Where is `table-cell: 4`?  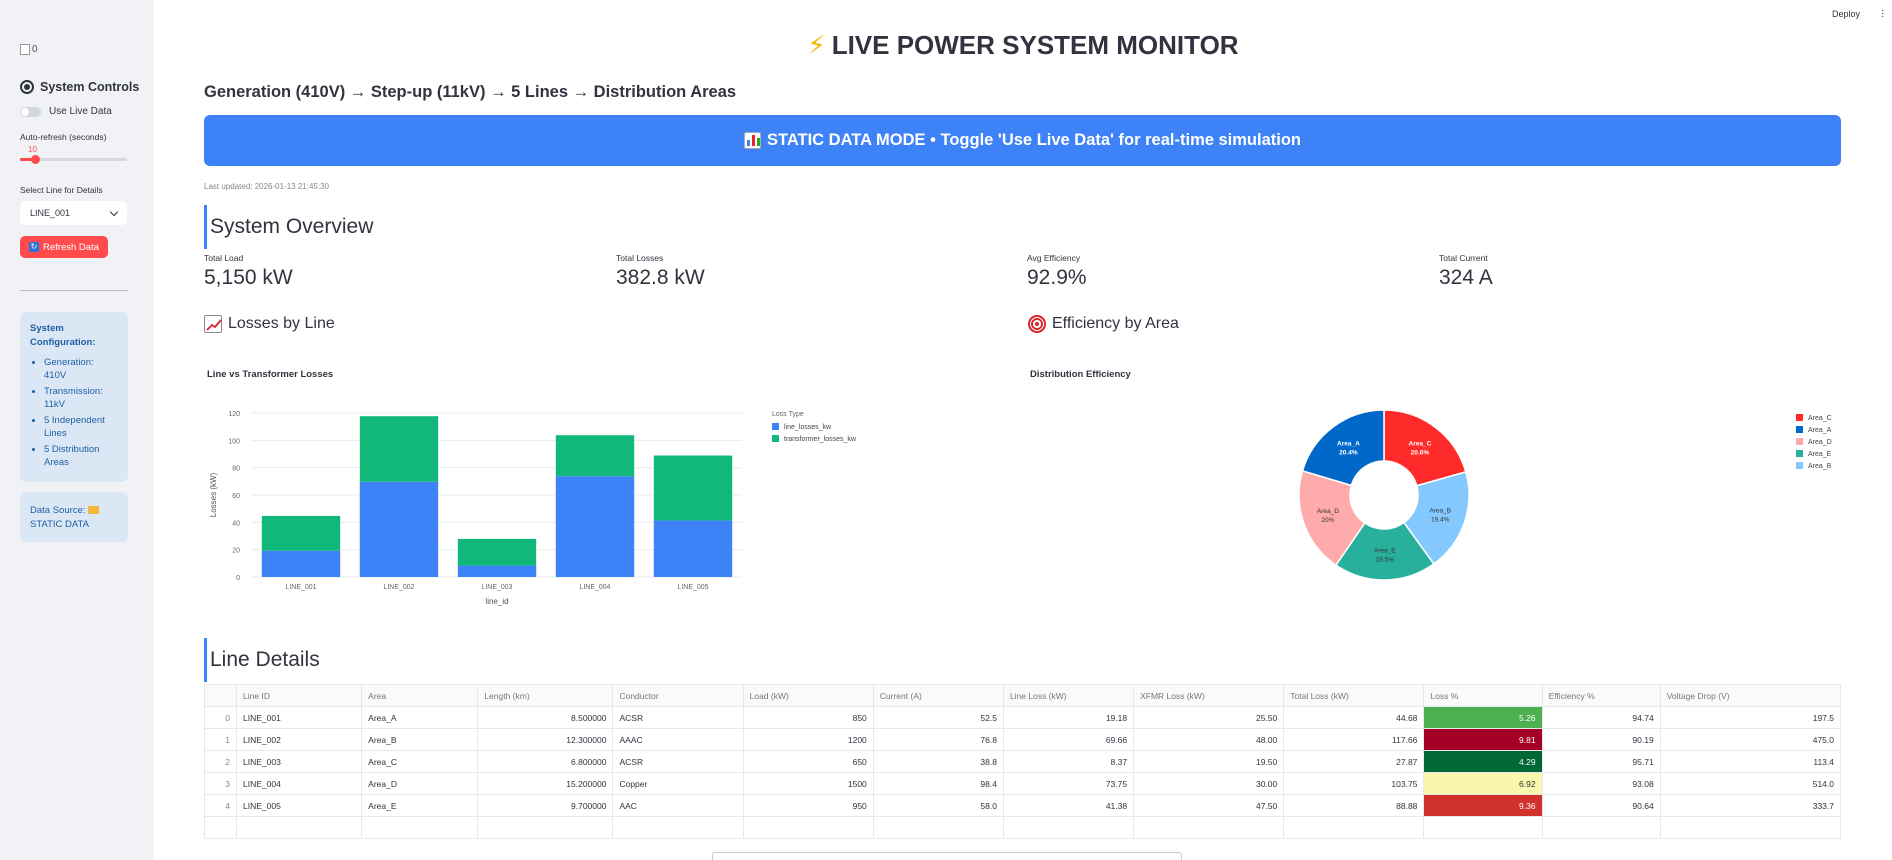
table-cell: 4 is located at coordinates (220, 805).